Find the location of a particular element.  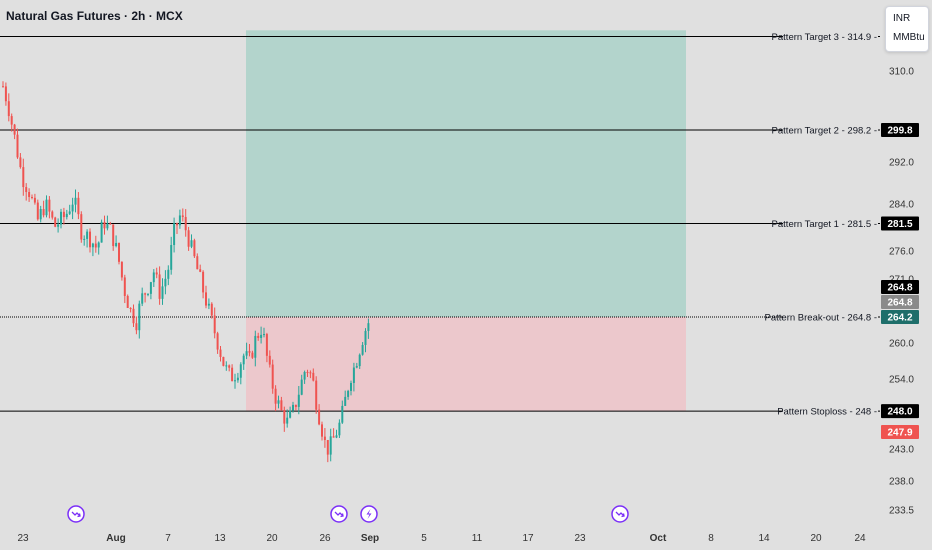

unit-selector: INR MMBtu is located at coordinates (907, 29).